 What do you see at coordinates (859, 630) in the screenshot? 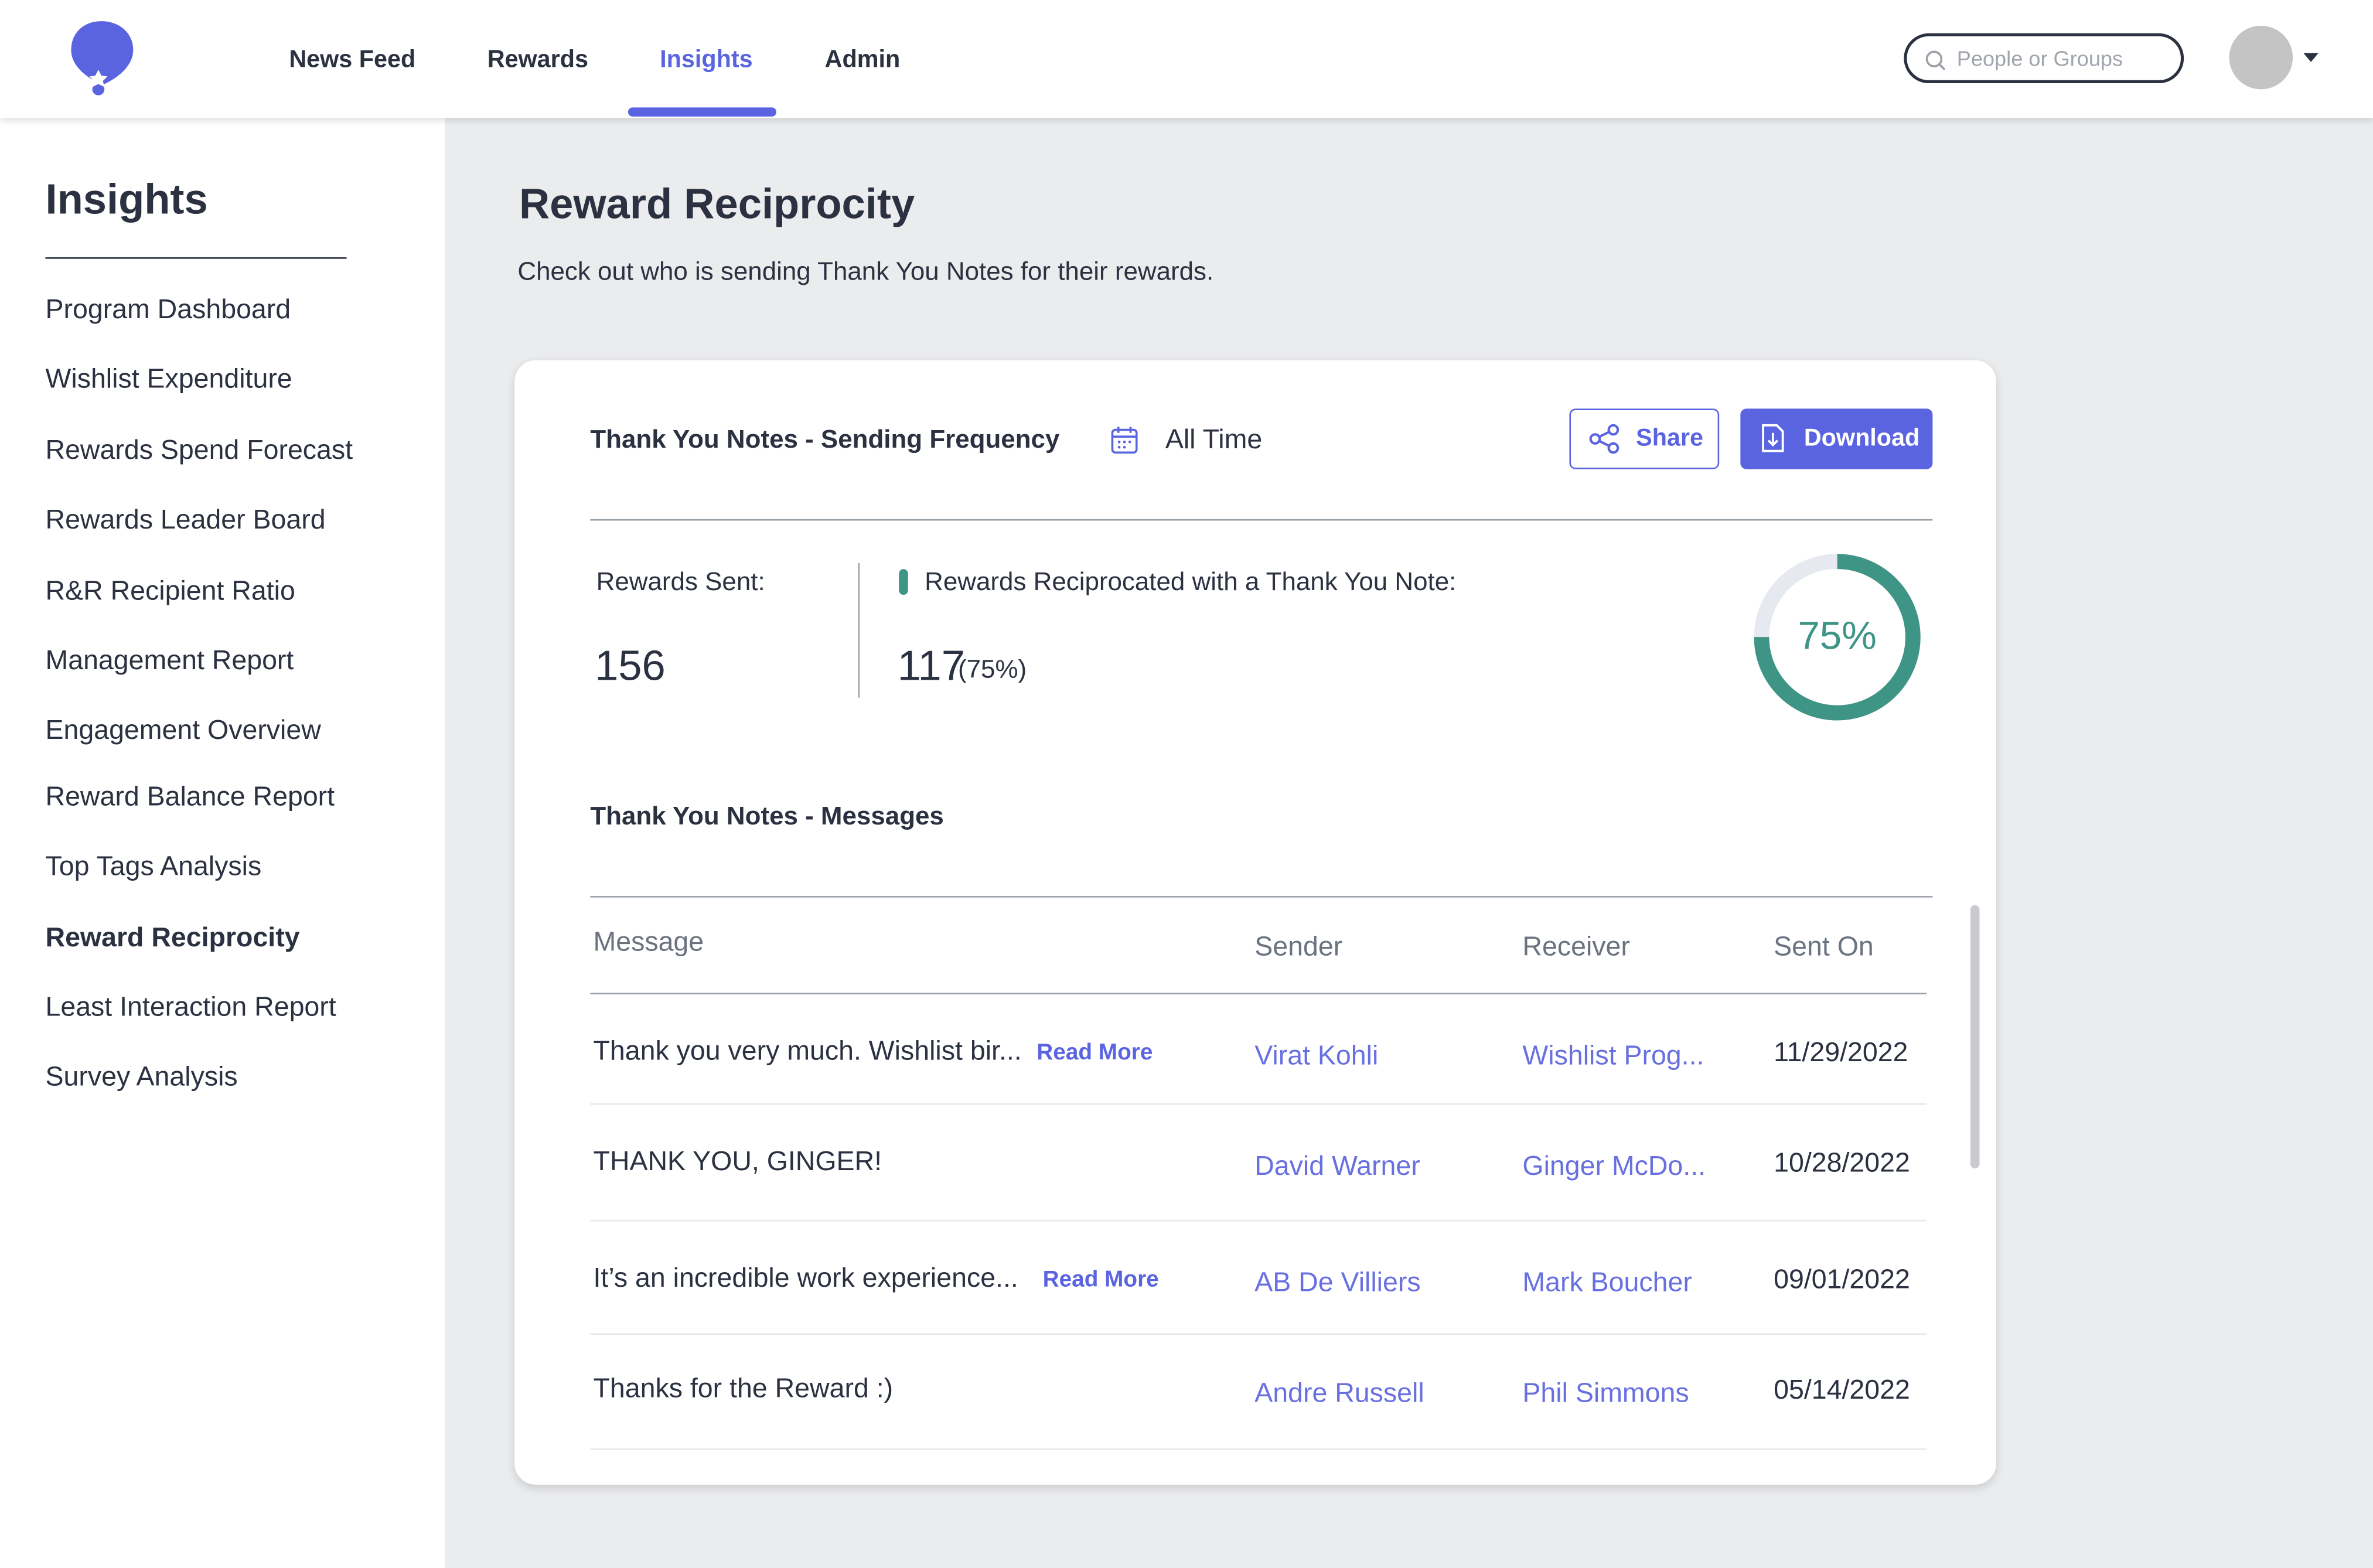
I see `stat-divider` at bounding box center [859, 630].